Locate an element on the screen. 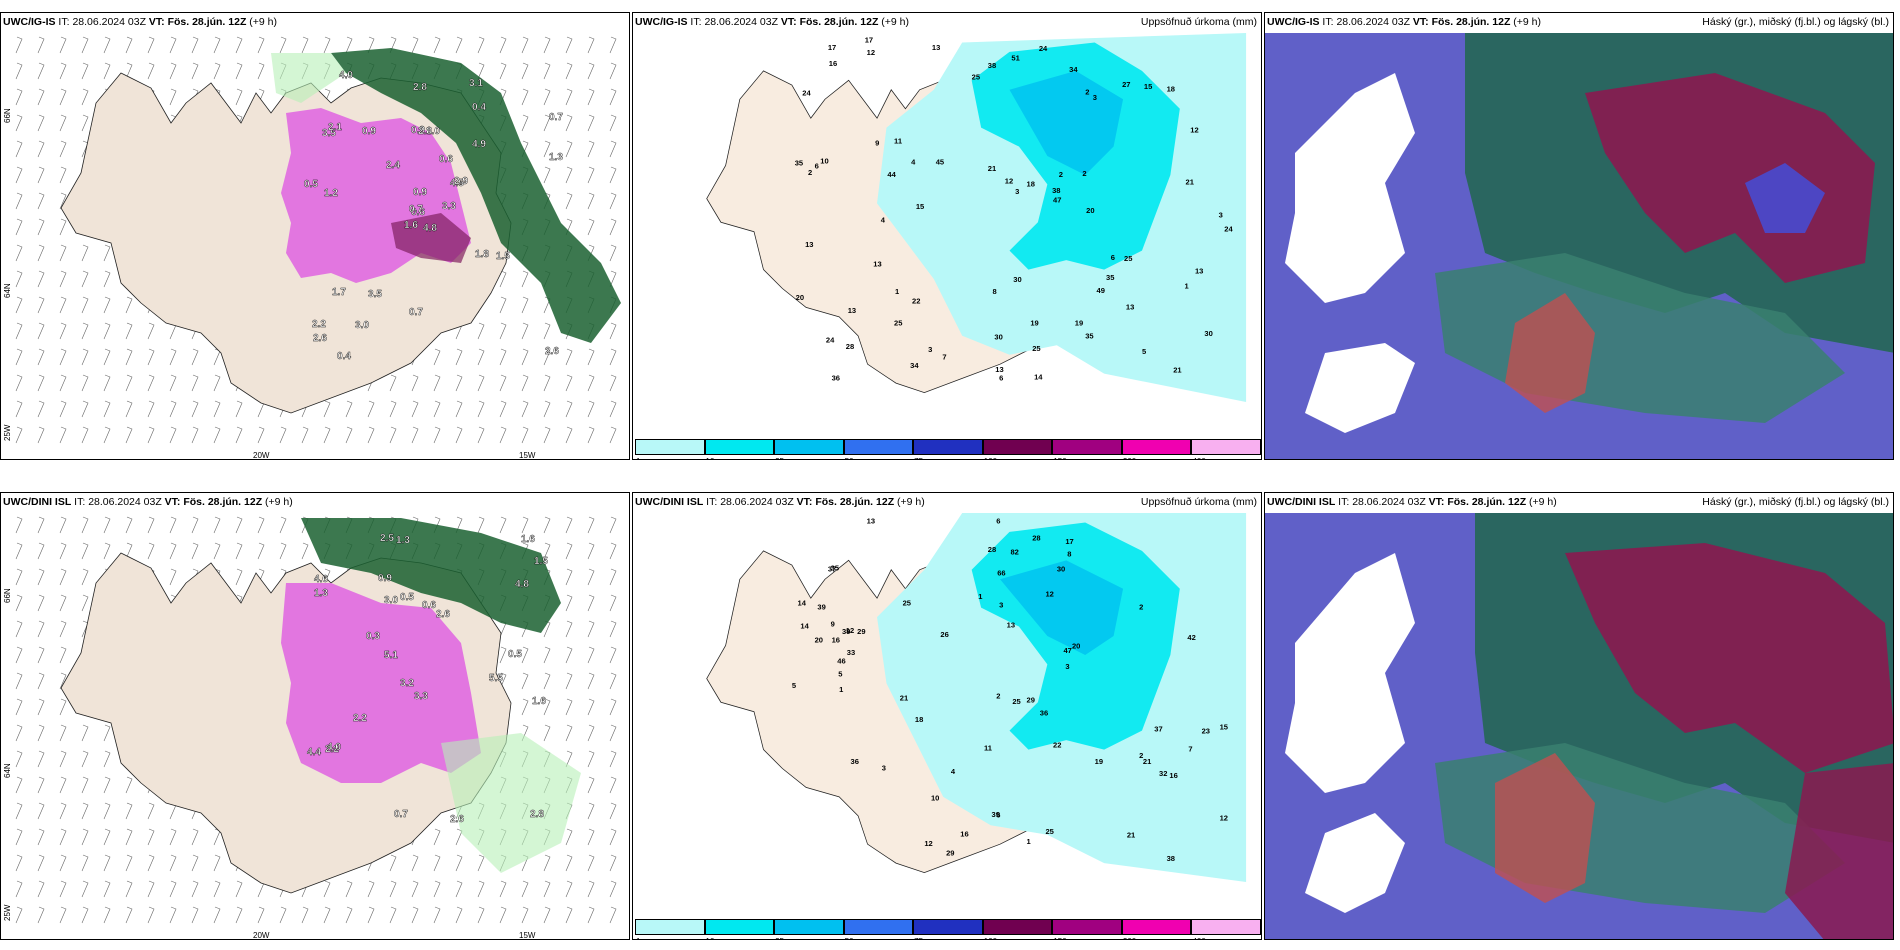 The width and height of the screenshot is (1900, 950). value-label: 28 is located at coordinates (992, 549).